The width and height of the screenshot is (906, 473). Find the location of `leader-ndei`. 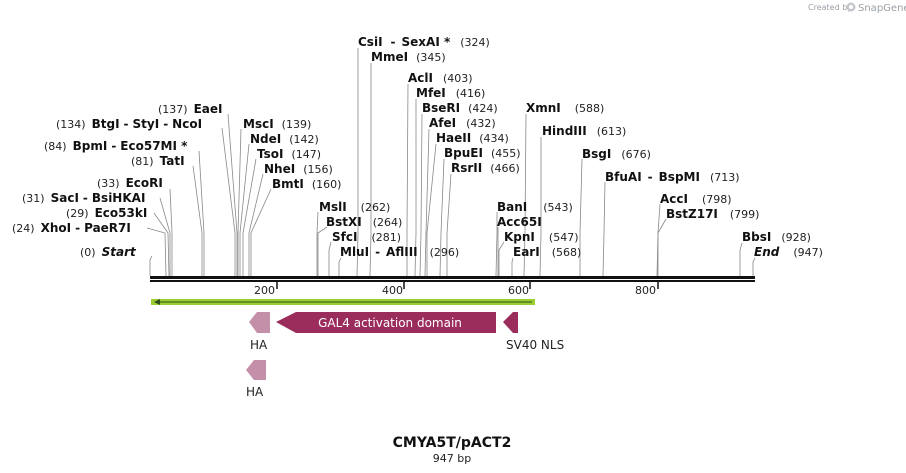

leader-ndei is located at coordinates (244, 209).